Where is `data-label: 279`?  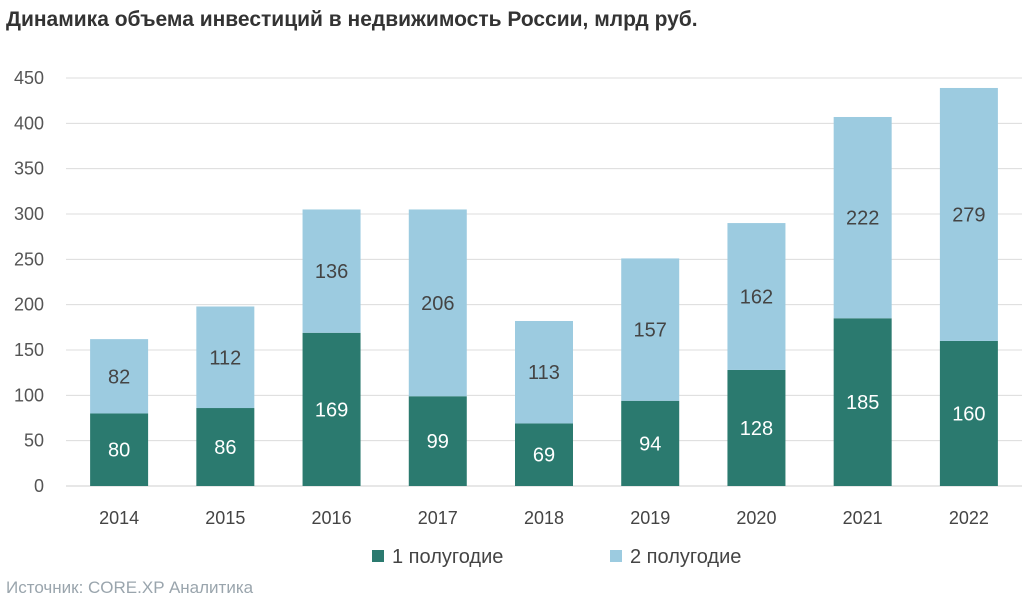 data-label: 279 is located at coordinates (968, 215).